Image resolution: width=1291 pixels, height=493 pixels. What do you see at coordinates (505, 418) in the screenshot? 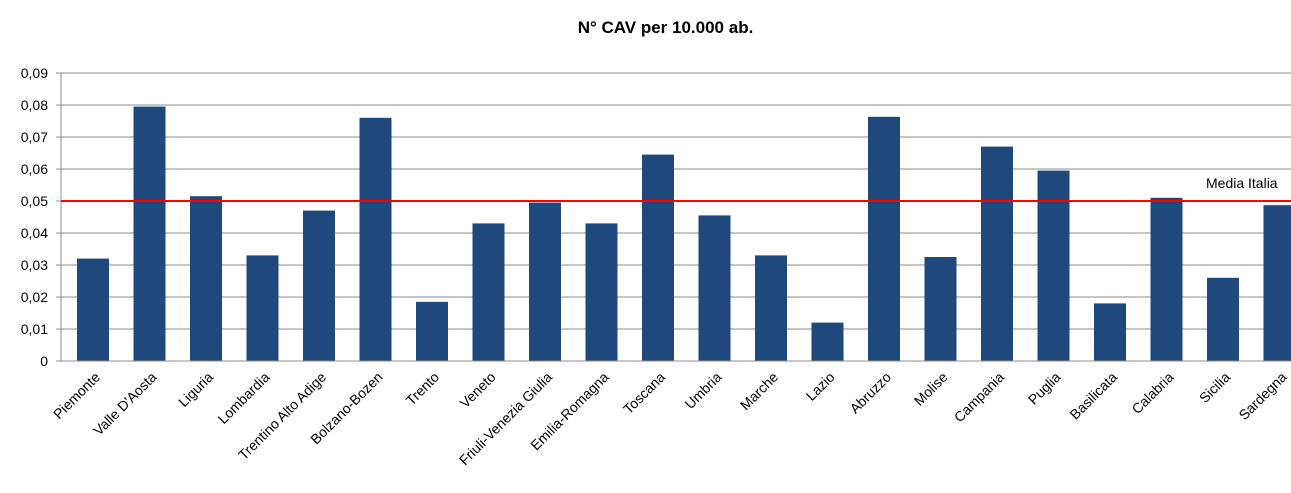
I see `x-tick-label: Friuli-Venezia Giulia` at bounding box center [505, 418].